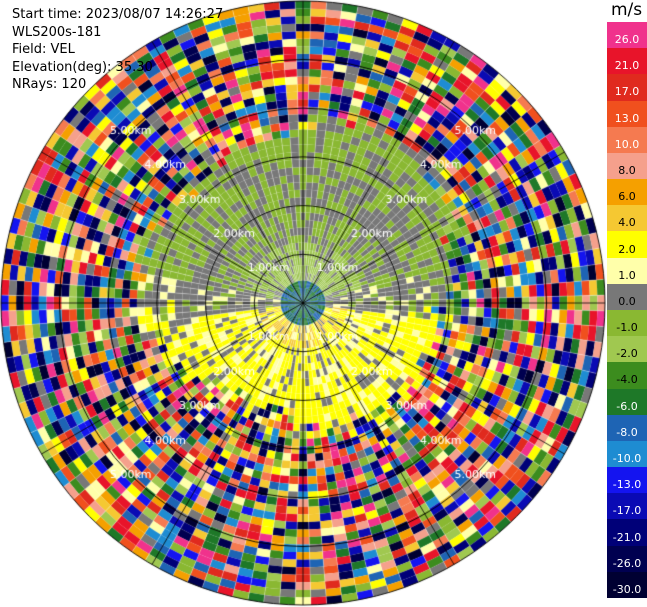 This screenshot has width=647, height=607. I want to click on colorbar-tick-label: -13.0, so click(627, 485).